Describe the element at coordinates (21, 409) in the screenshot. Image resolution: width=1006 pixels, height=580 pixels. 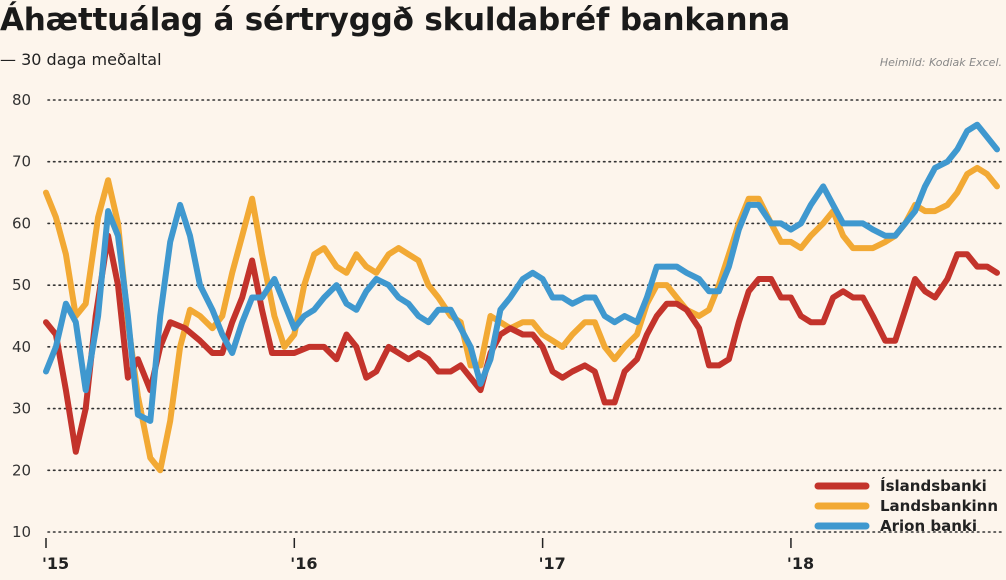
I see `y-tick-label: 30` at that location.